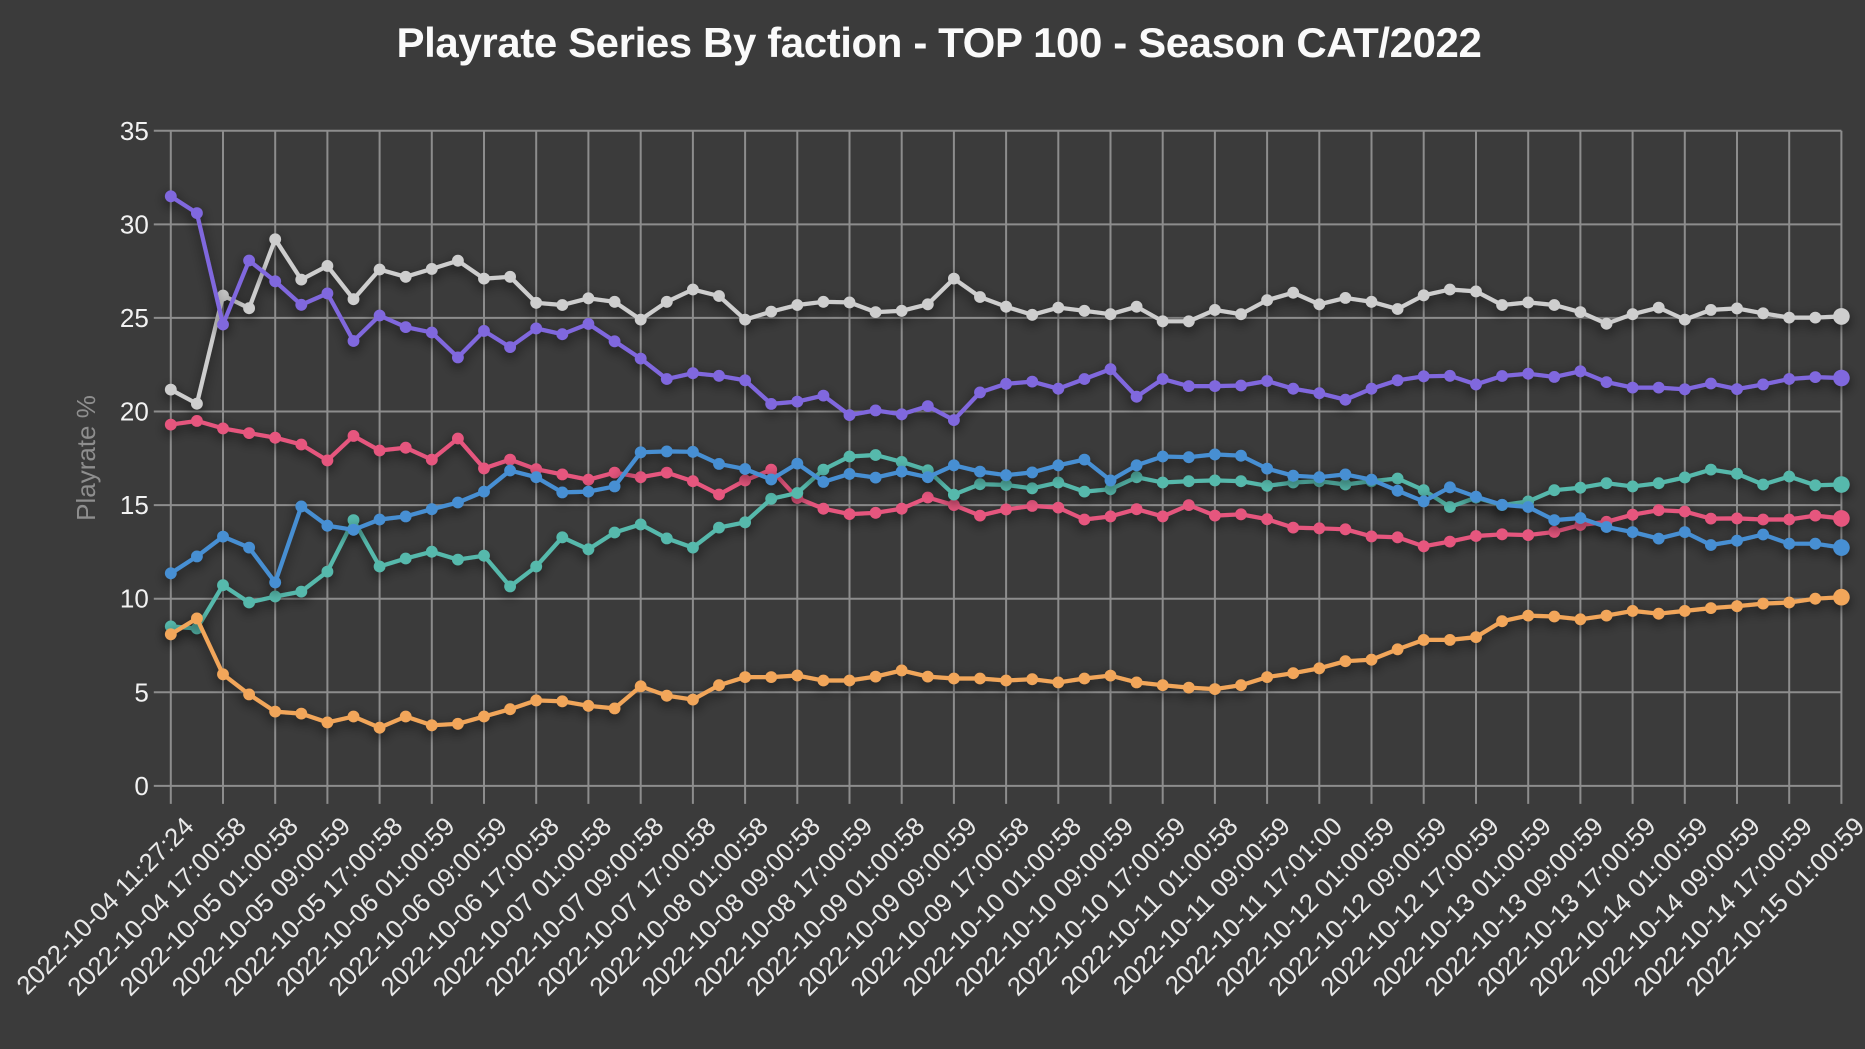  I want to click on svg-text: 25, so click(134, 318).